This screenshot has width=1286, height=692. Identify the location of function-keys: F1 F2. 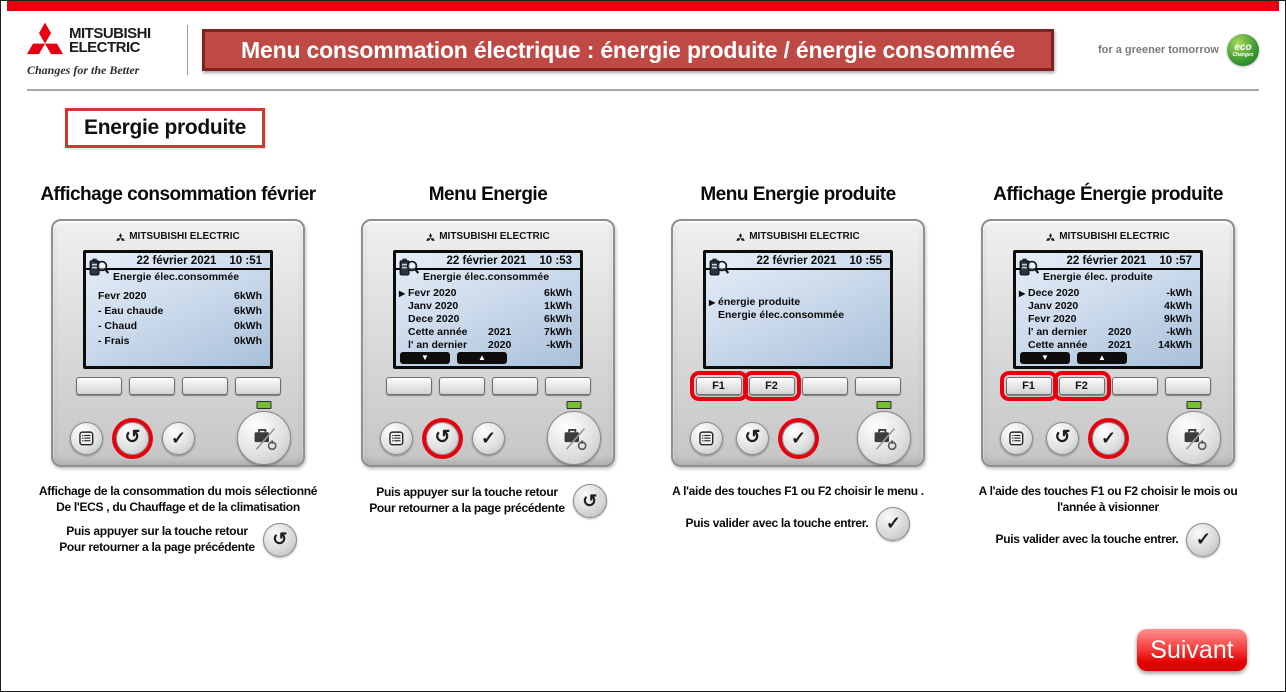
(795, 386).